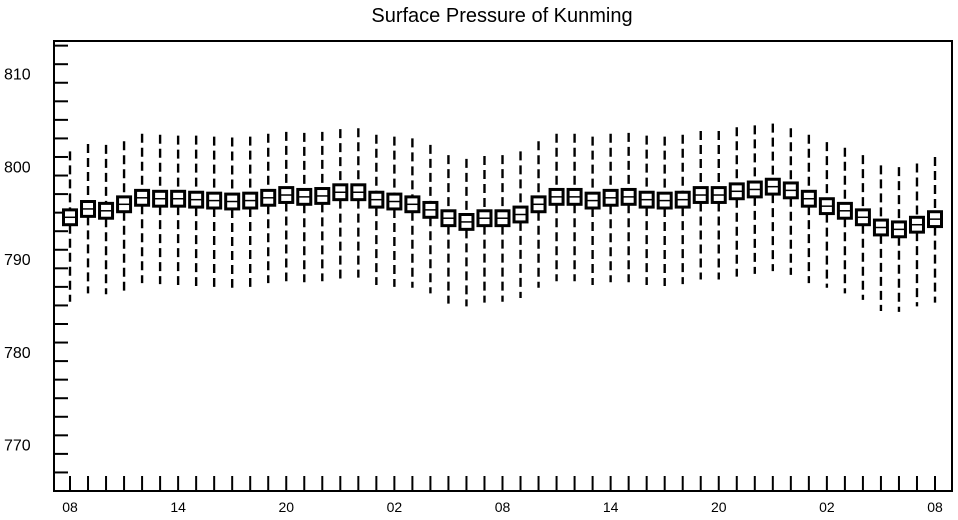 This screenshot has width=958, height=520. I want to click on x-axis: 08 14 20 02 08 14 20 02 08, so click(502, 495).